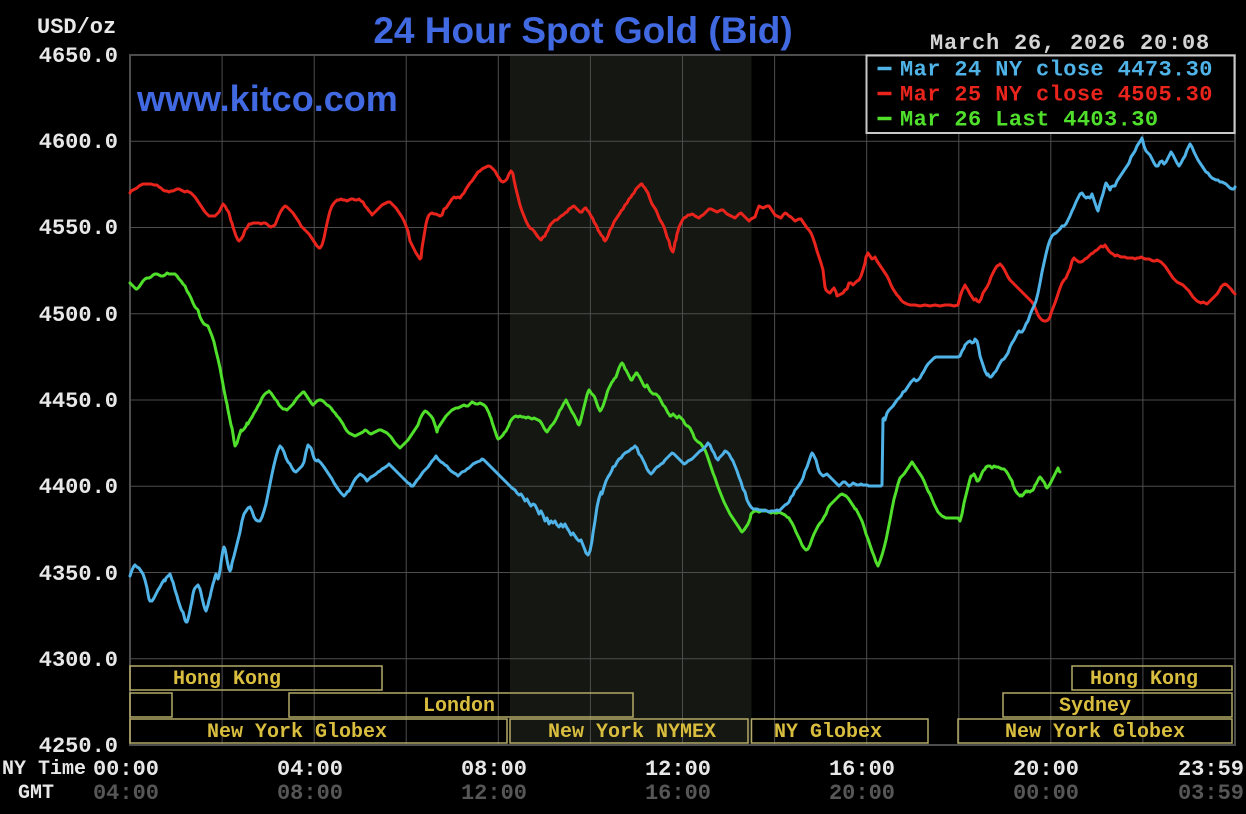 This screenshot has width=1246, height=814. What do you see at coordinates (78, 315) in the screenshot?
I see `svg-text: 4500.0` at bounding box center [78, 315].